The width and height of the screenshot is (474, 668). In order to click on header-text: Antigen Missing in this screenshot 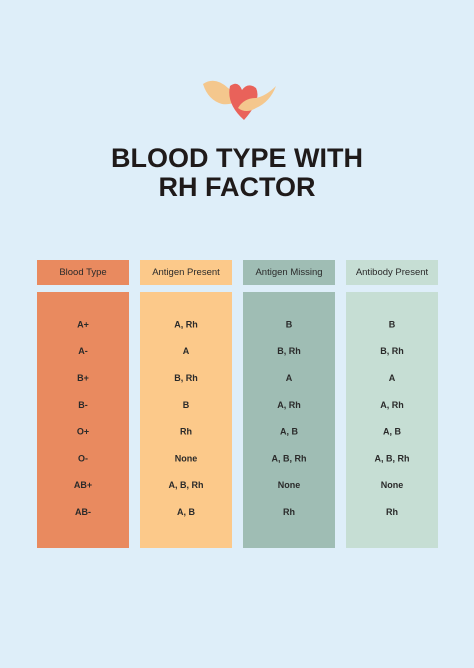, I will do `click(288, 272)`.